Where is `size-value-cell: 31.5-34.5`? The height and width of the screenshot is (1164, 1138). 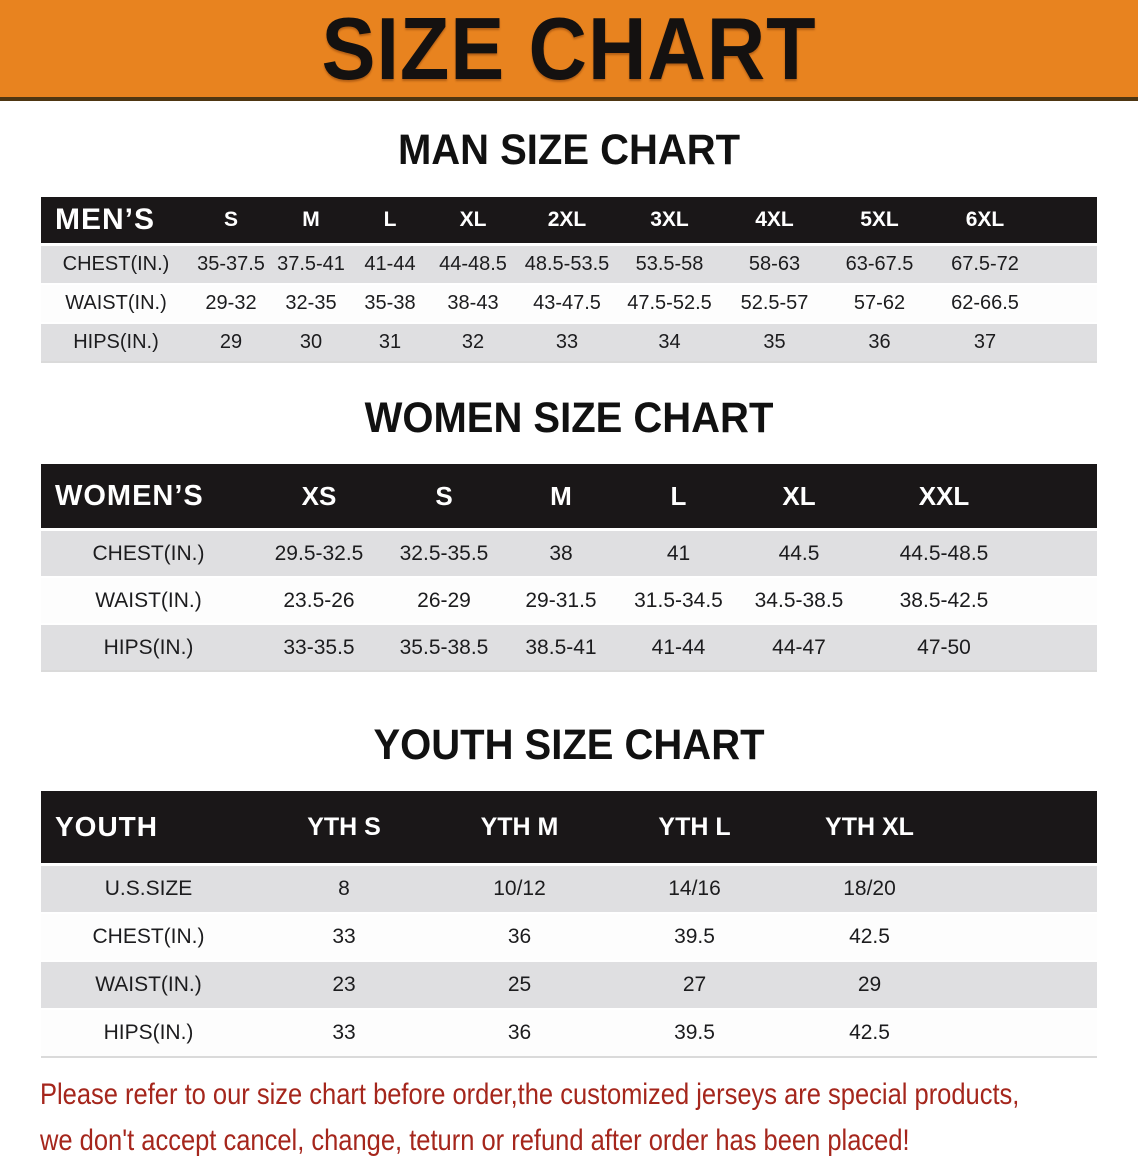 size-value-cell: 31.5-34.5 is located at coordinates (678, 601).